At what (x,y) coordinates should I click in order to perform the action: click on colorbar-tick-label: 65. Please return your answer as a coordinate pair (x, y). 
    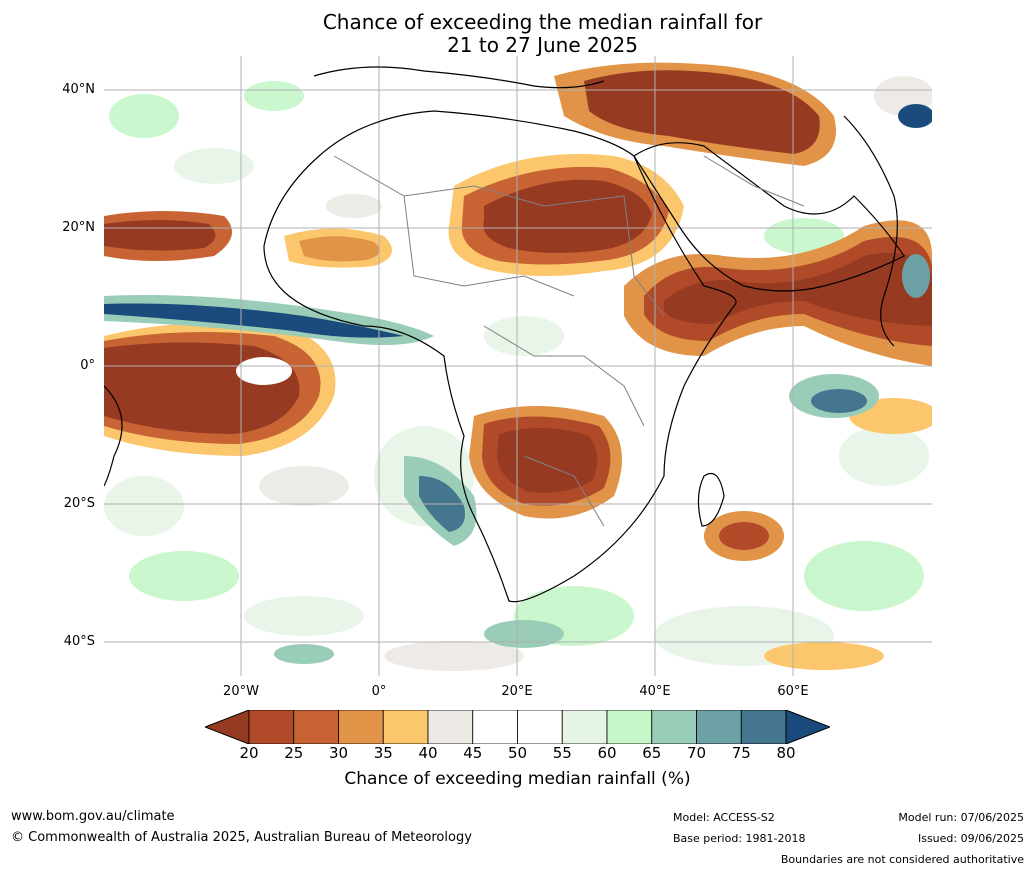
    Looking at the image, I should click on (652, 753).